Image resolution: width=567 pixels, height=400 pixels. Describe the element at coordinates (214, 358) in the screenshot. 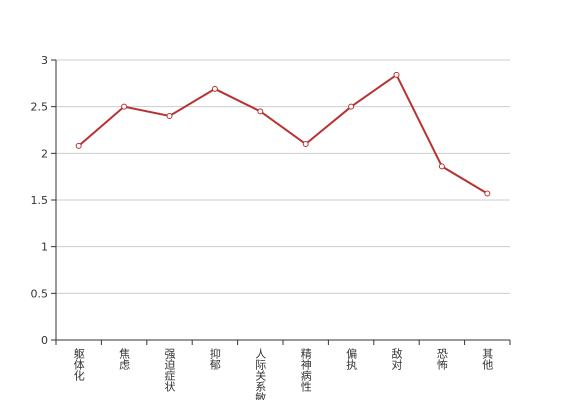

I see `x-tick-label: 抑郁` at that location.